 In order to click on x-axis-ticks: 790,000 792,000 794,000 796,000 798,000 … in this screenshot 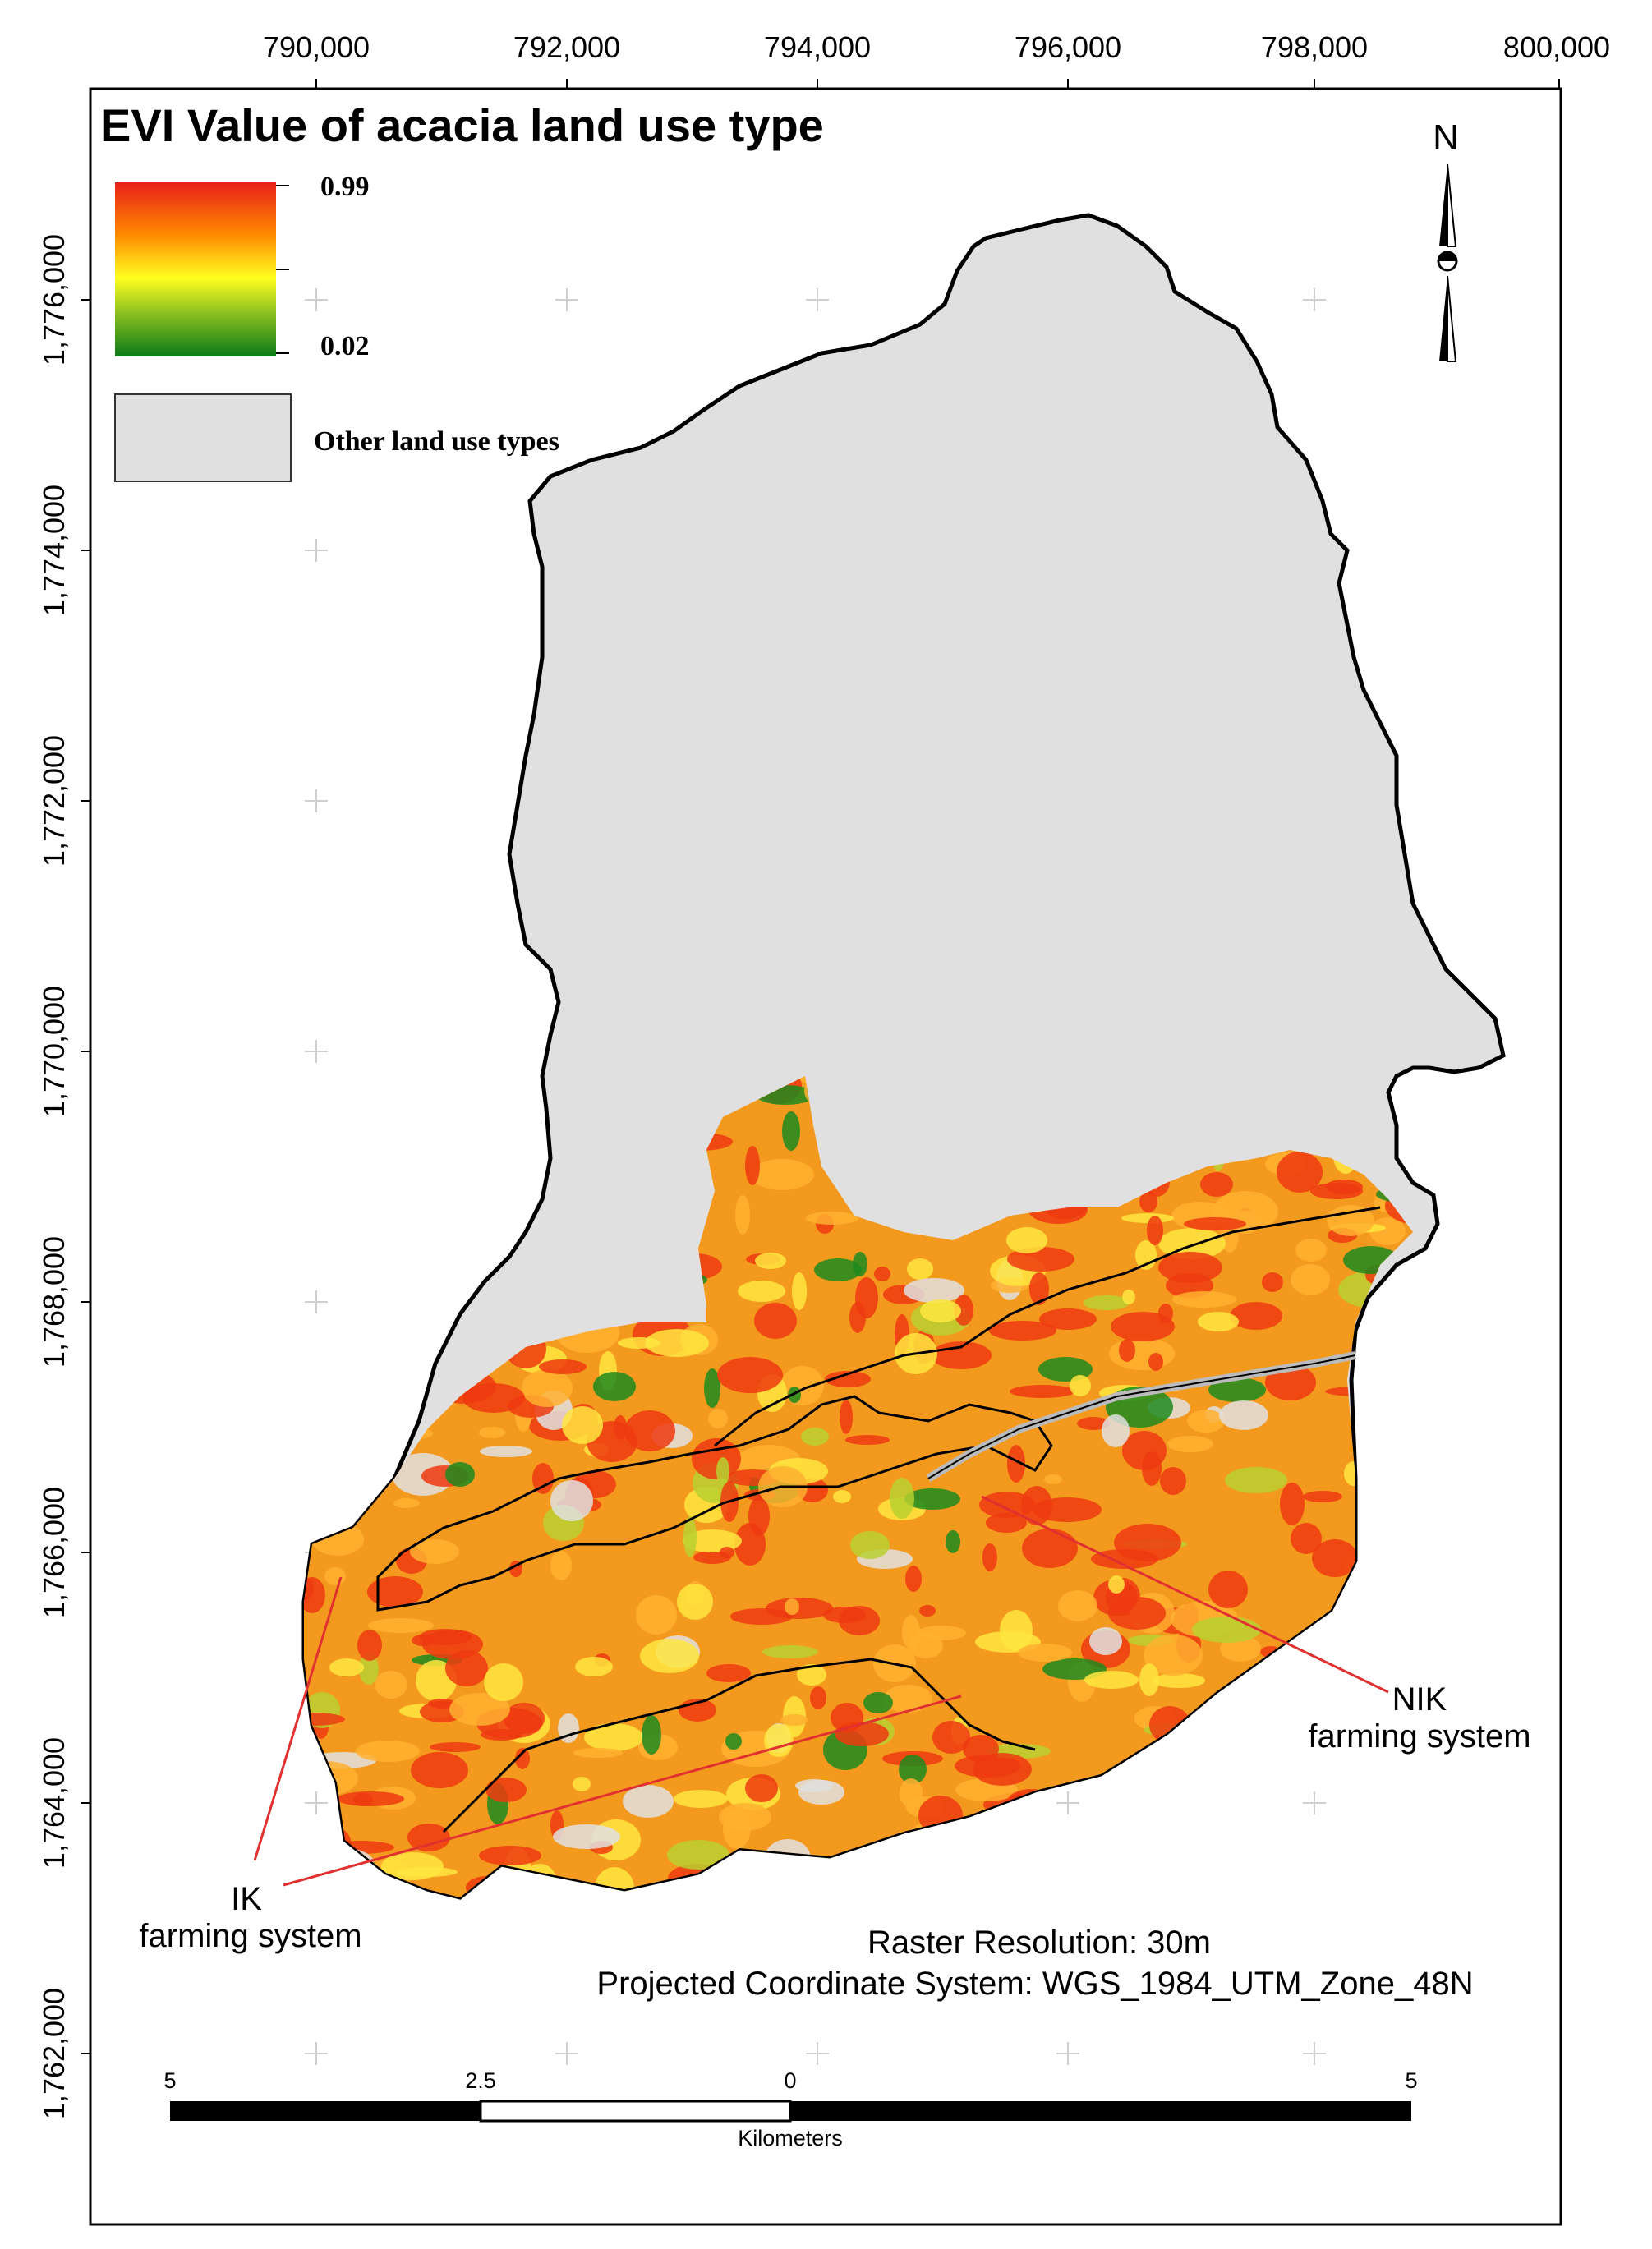, I will do `click(936, 59)`.